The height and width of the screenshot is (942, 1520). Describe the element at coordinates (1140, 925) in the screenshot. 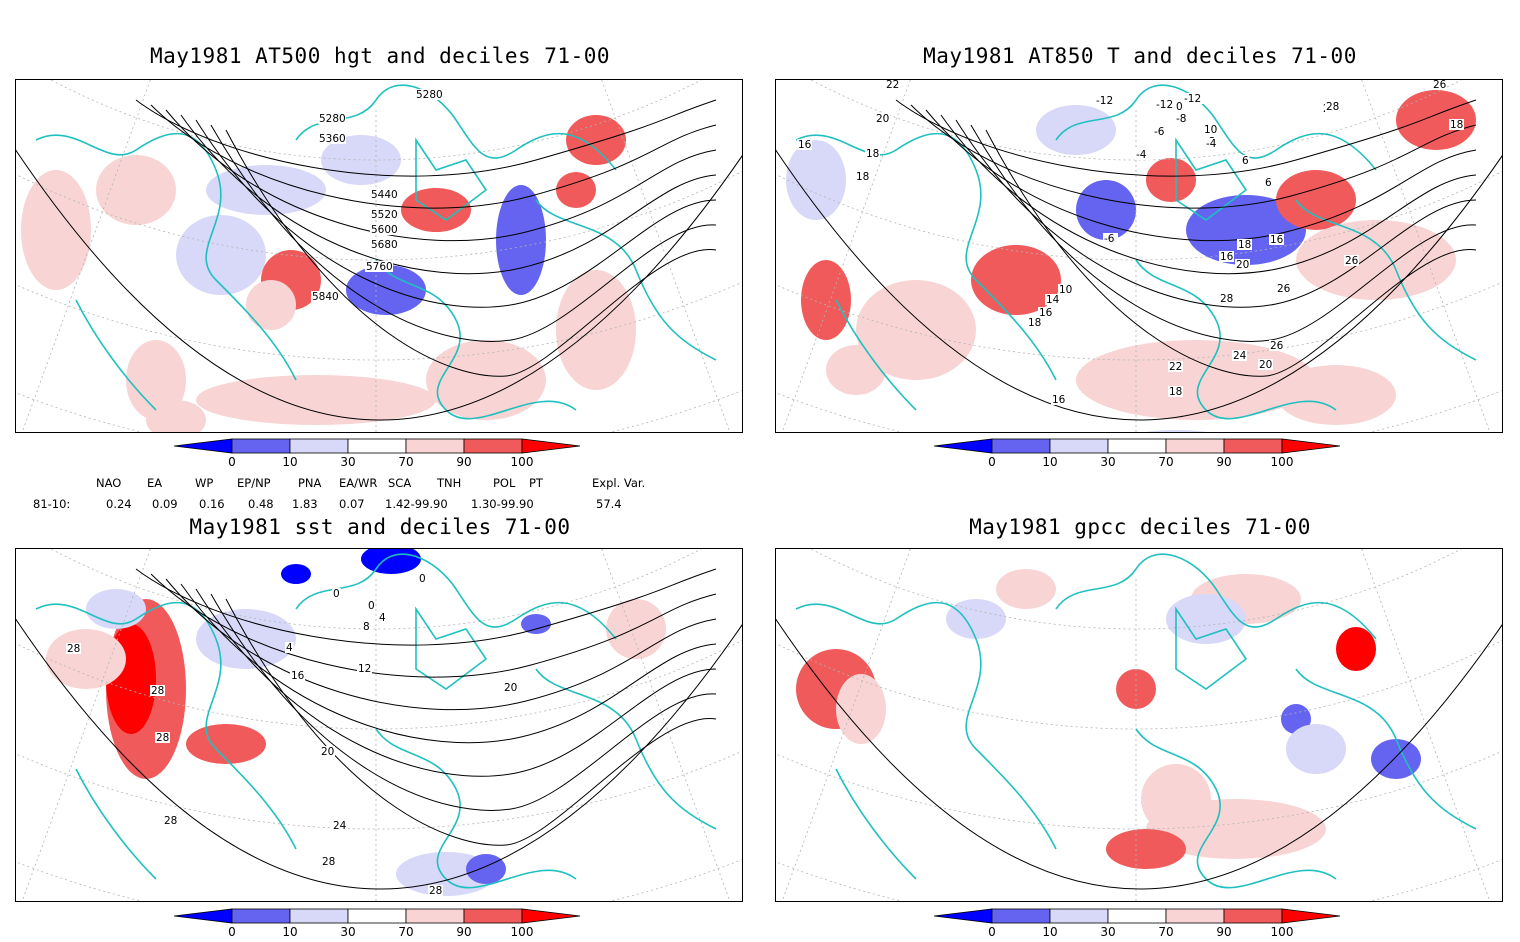

I see `colorbar-gpcc: 0 10 30 70 90 100` at that location.